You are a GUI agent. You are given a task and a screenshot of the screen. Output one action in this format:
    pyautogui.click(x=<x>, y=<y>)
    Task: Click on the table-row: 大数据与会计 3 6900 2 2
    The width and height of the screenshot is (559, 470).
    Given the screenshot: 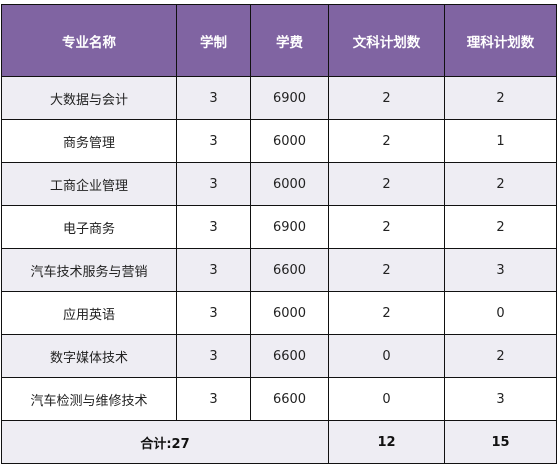 What is the action you would take?
    pyautogui.click(x=279, y=98)
    